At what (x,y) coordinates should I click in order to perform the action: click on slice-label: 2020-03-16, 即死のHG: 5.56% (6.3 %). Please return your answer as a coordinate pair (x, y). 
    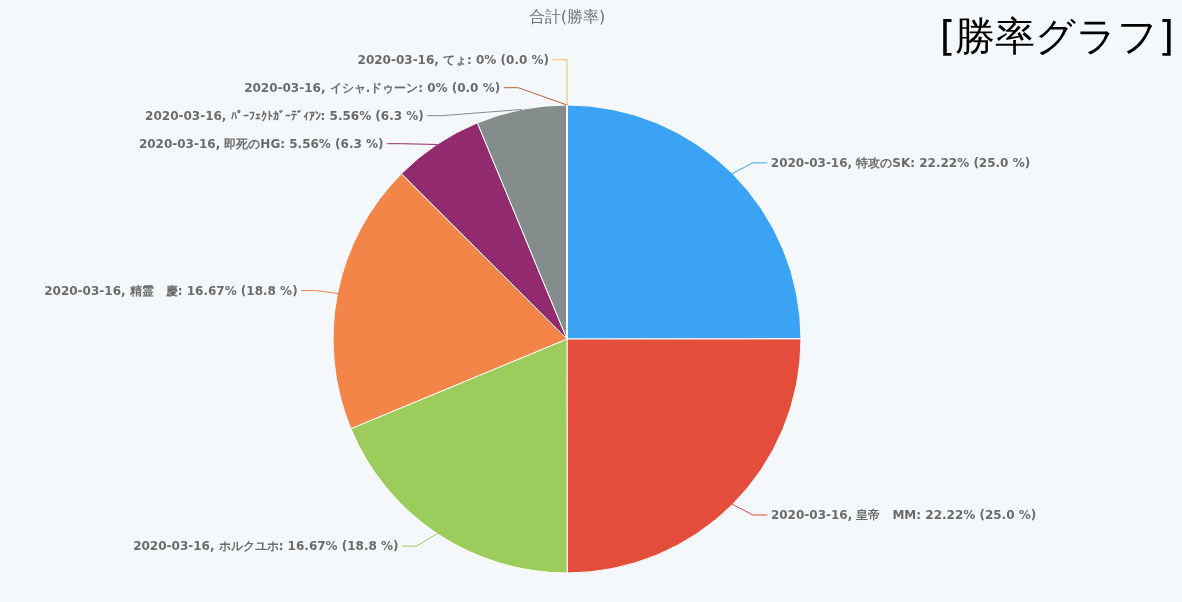
    Looking at the image, I should click on (261, 143).